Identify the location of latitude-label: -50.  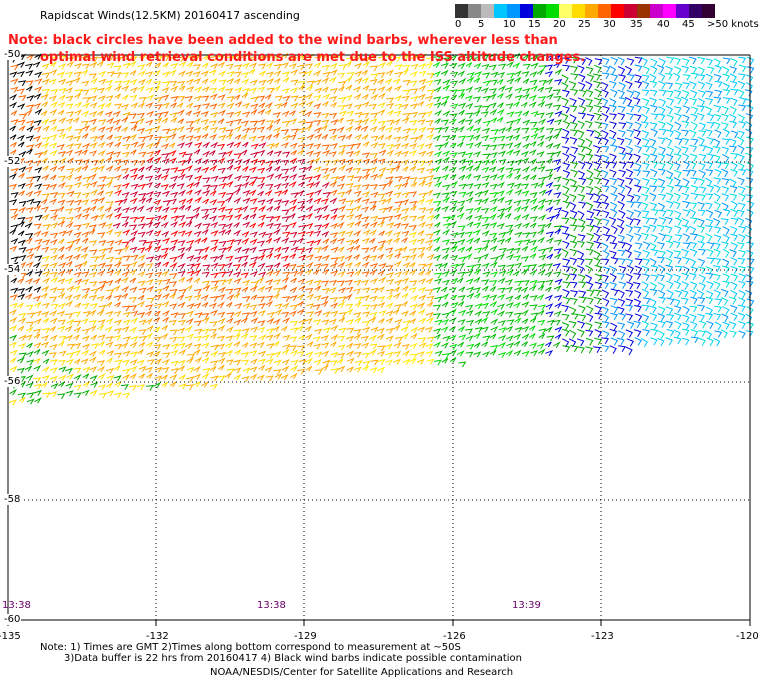
(12, 54).